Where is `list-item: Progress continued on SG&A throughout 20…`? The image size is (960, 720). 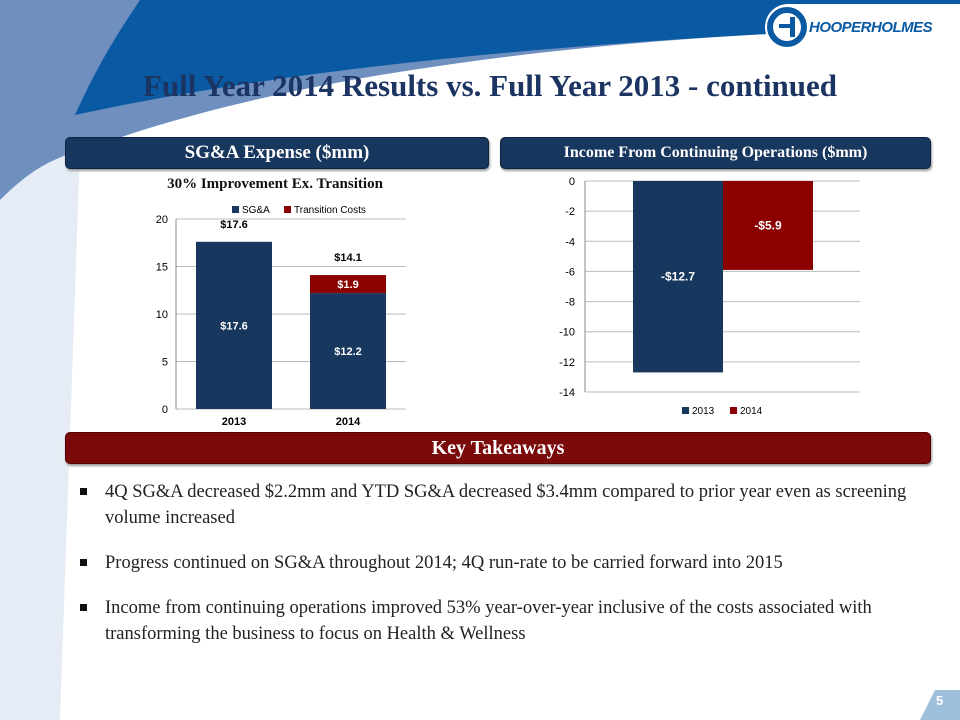
list-item: Progress continued on SG&A throughout 20… is located at coordinates (500, 563).